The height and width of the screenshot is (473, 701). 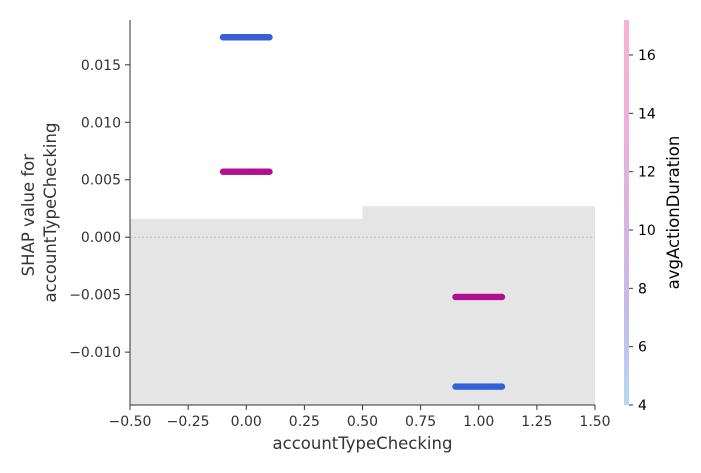 I want to click on colorbar-tick-label: 12, so click(x=647, y=173).